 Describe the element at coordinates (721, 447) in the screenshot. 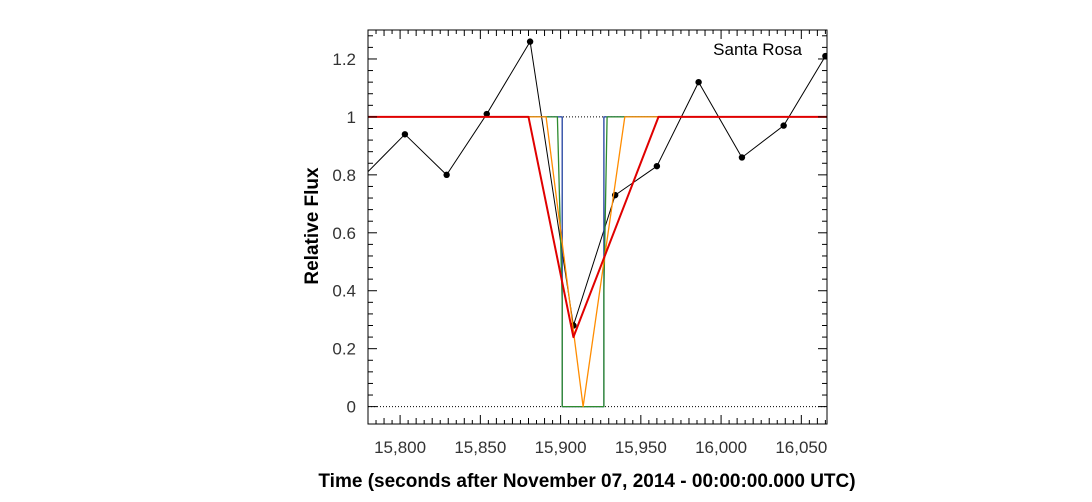

I see `x-tick-label: 16,000` at that location.